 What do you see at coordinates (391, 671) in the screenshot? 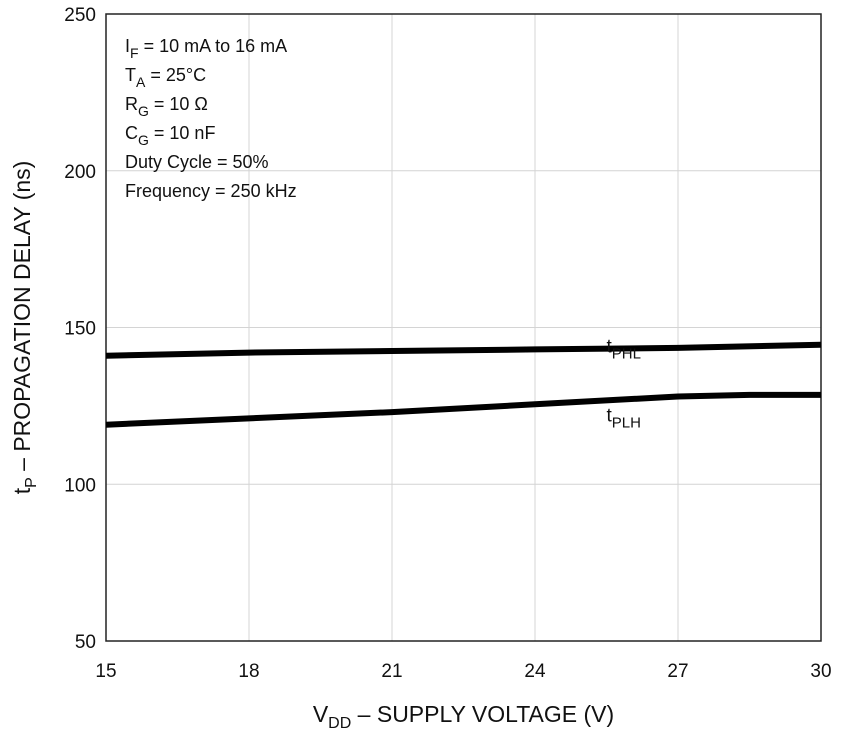
I see `x-tick-label: 21` at bounding box center [391, 671].